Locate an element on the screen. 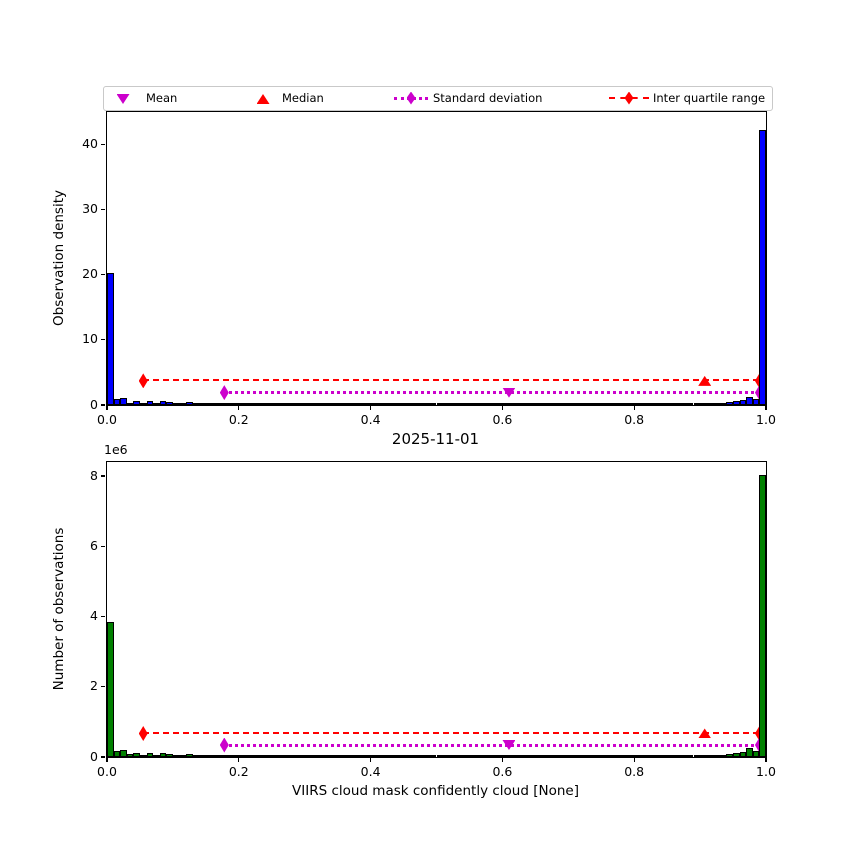 This screenshot has width=850, height=850. x-tick-label: 0.0 is located at coordinates (107, 771).